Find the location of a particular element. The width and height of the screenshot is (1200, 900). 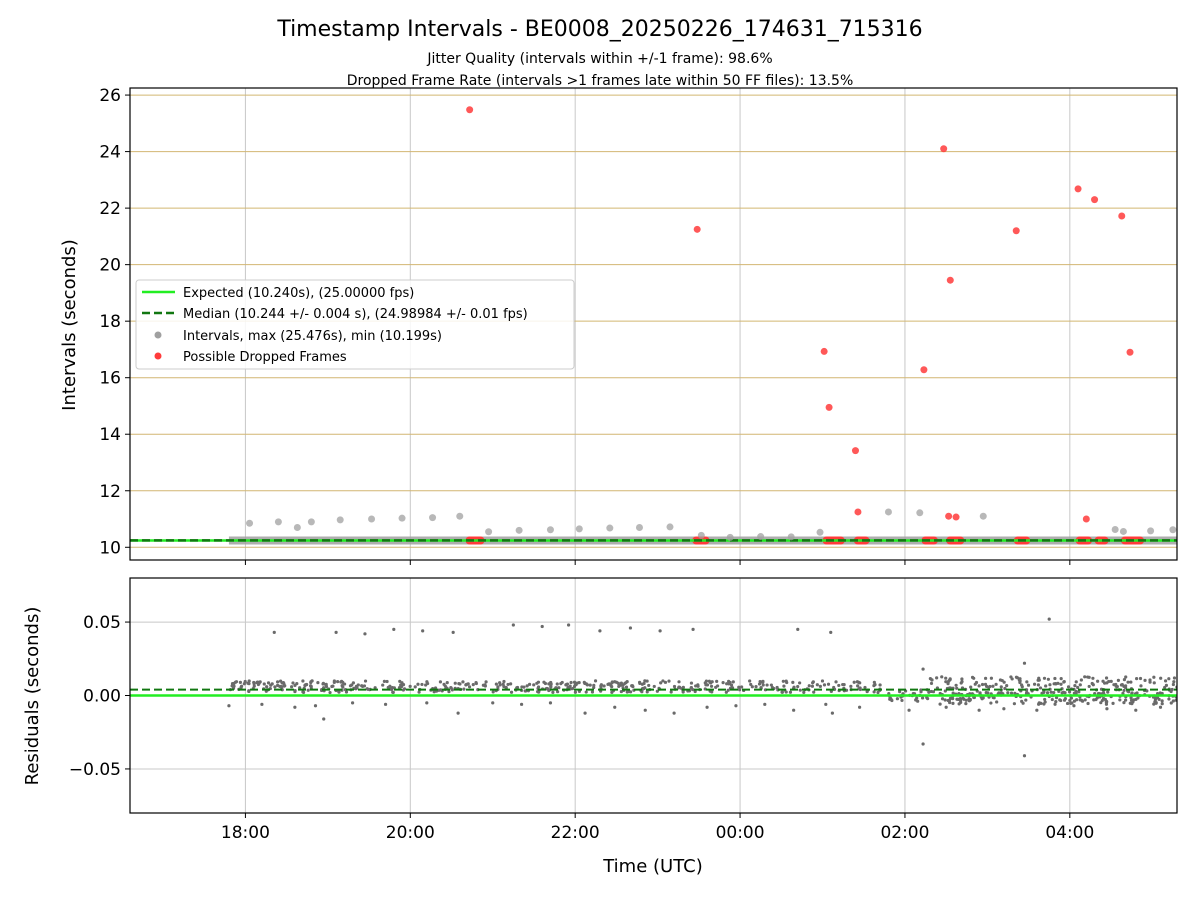

legend-expected-label: Expected (10.240s), (25.00000 fps) is located at coordinates (298, 293).